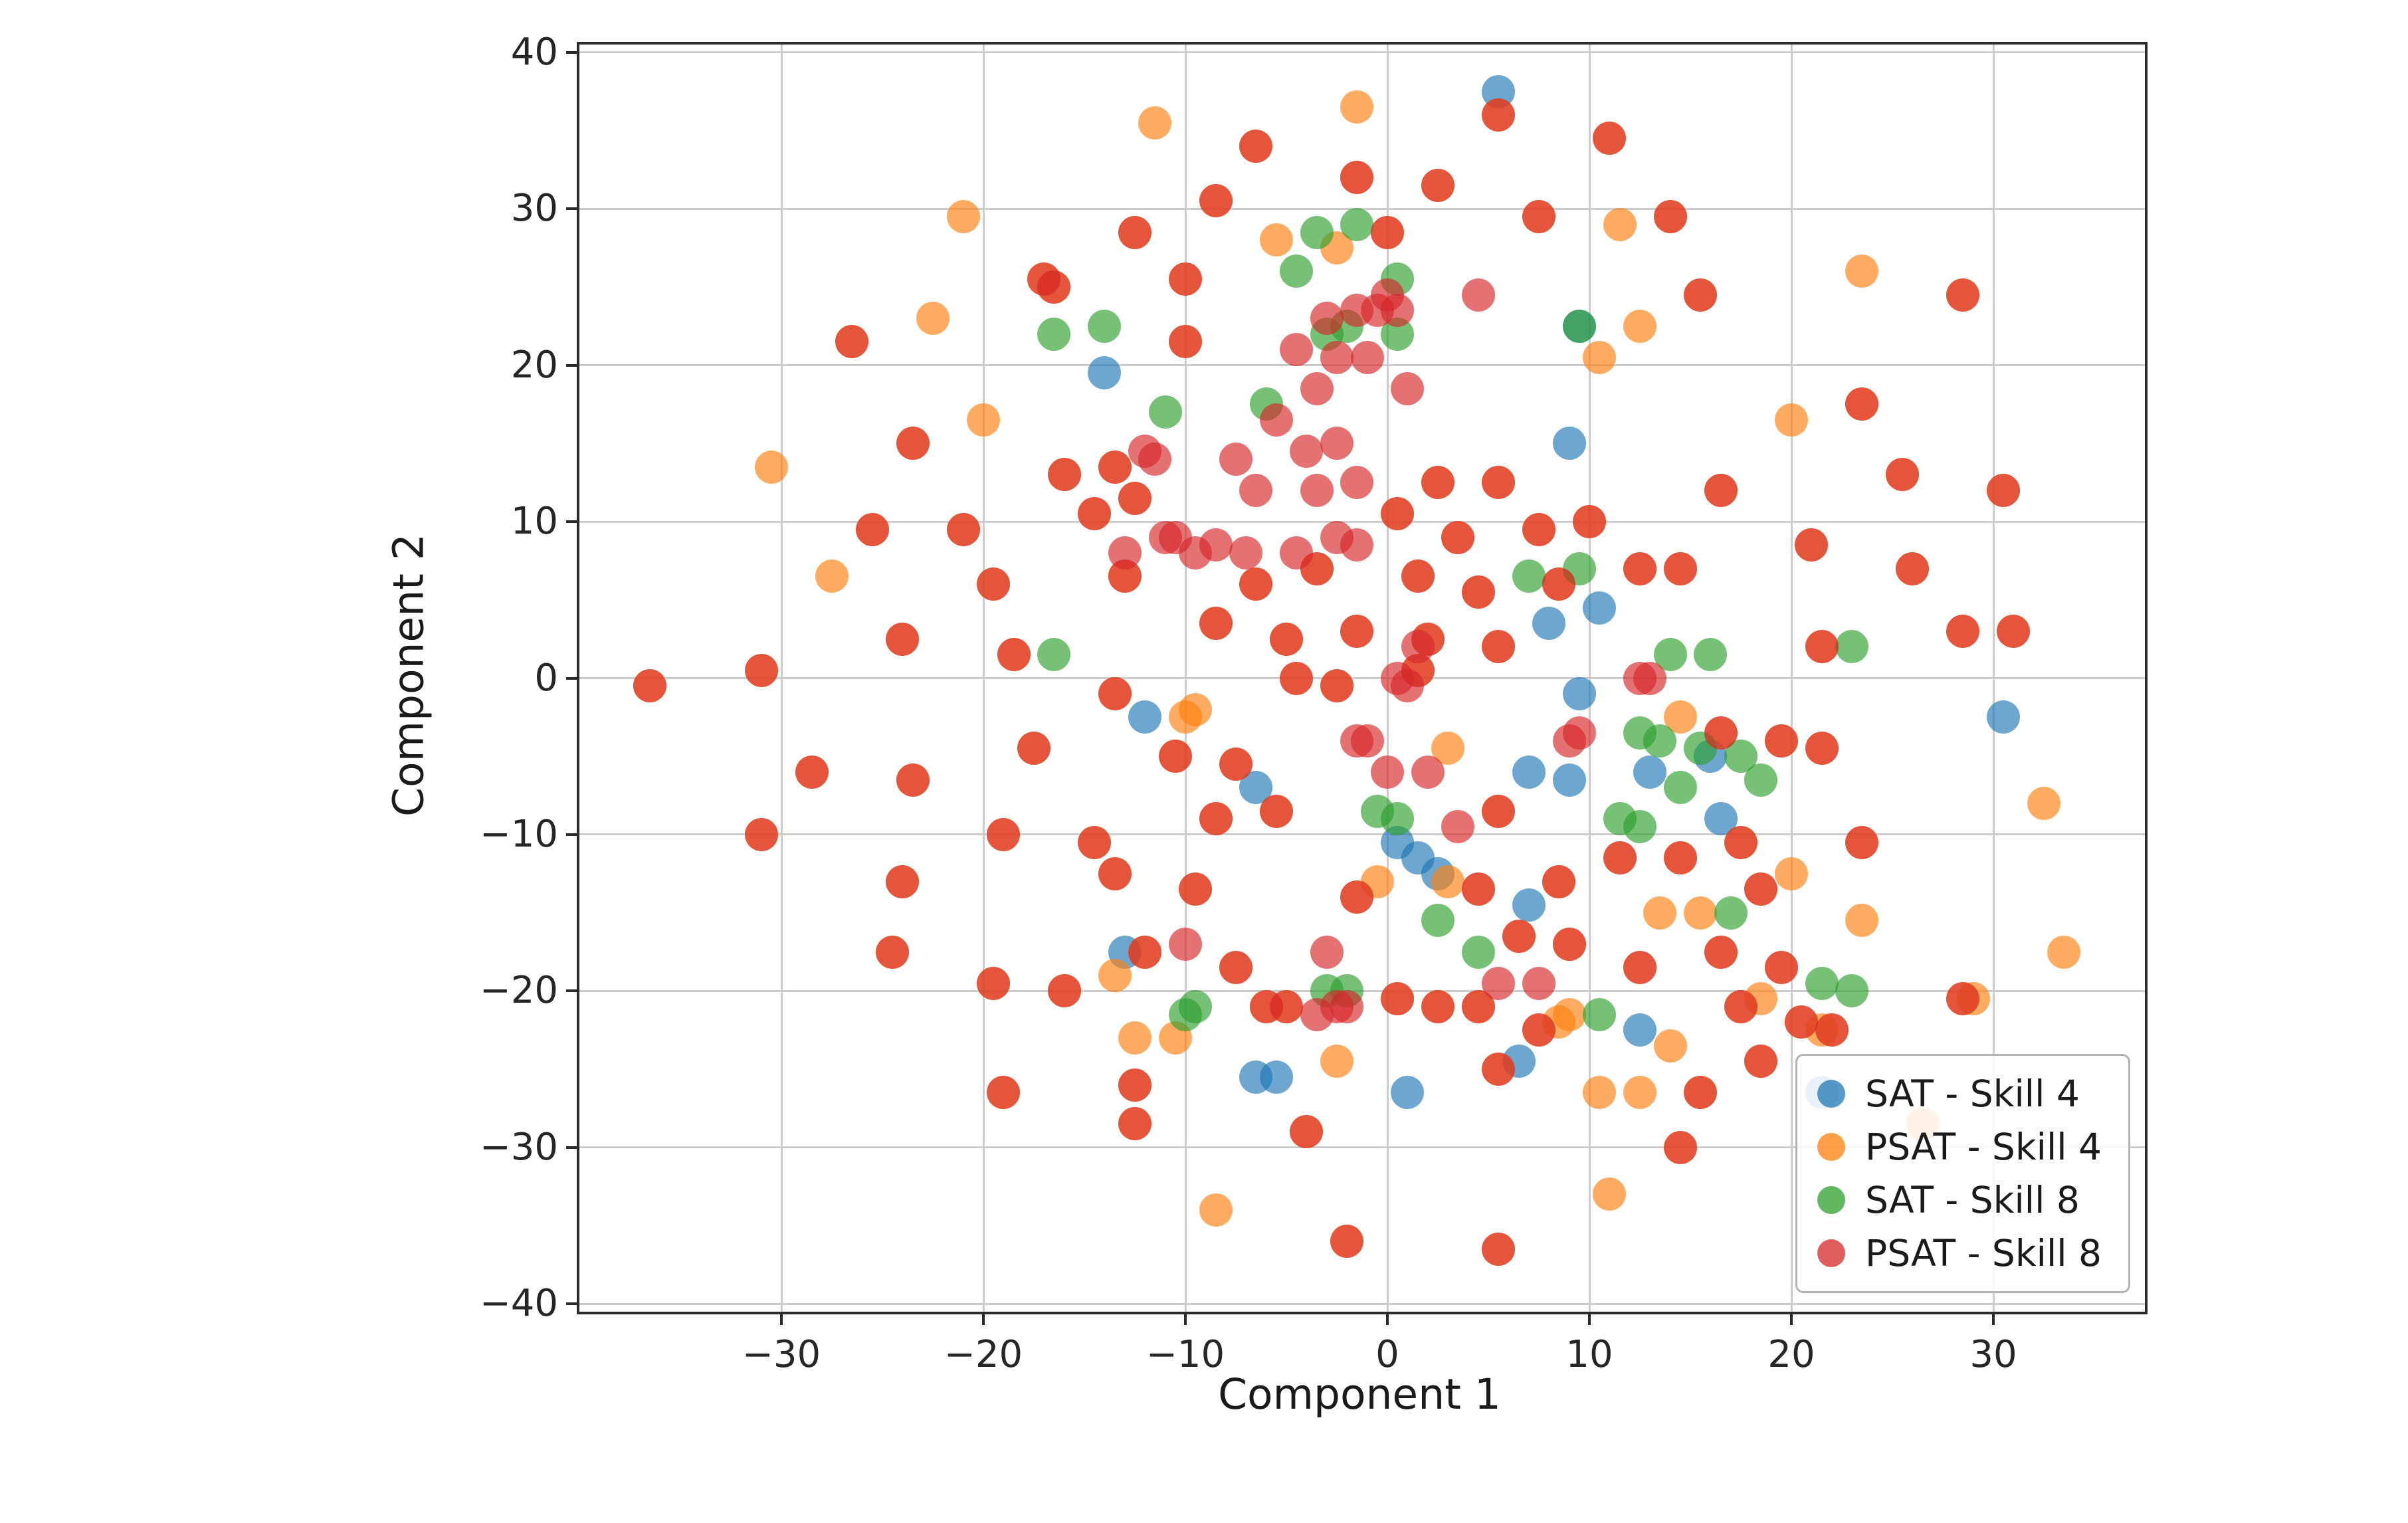  I want to click on legend-label: SAT - Skill 4, so click(1972, 1093).